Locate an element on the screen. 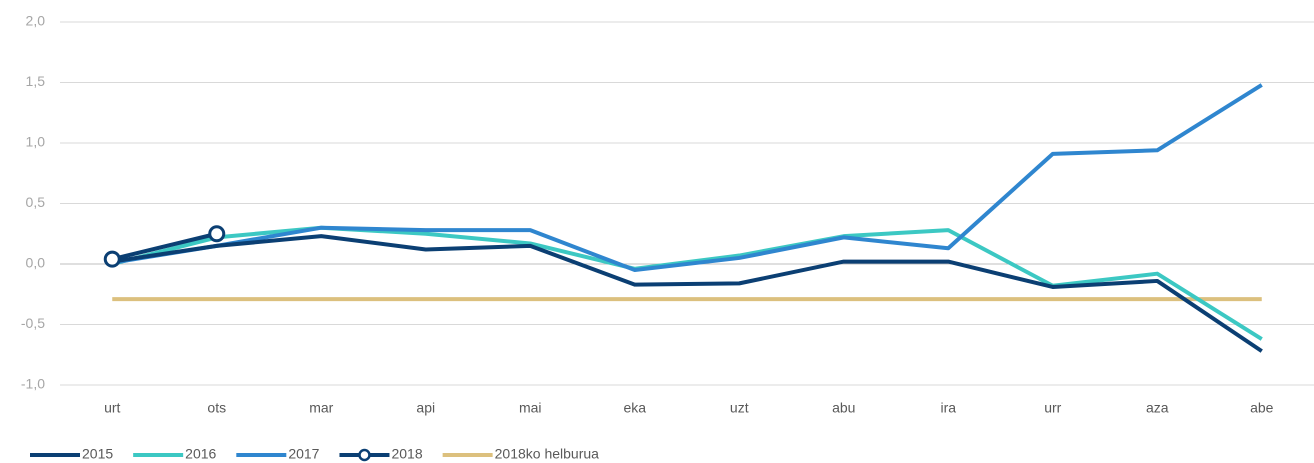  x-tick-label: urt is located at coordinates (112, 408).